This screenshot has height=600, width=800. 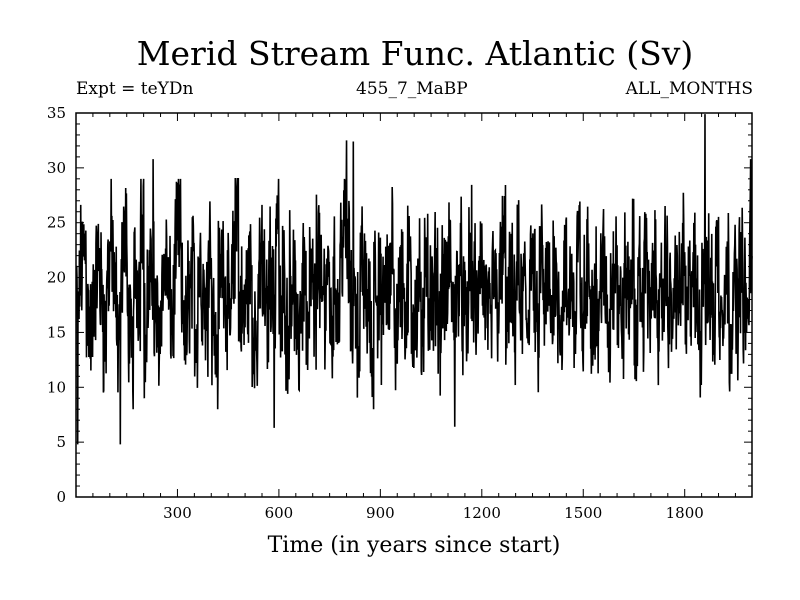 What do you see at coordinates (177, 513) in the screenshot?
I see `x-tick-label: 300` at bounding box center [177, 513].